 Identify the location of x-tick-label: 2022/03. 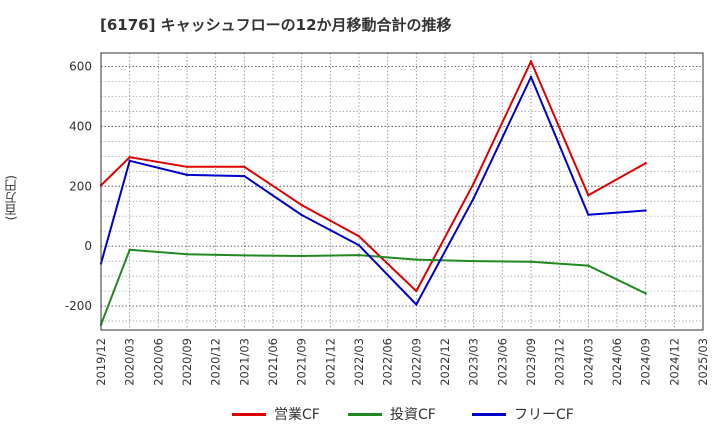
(359, 362).